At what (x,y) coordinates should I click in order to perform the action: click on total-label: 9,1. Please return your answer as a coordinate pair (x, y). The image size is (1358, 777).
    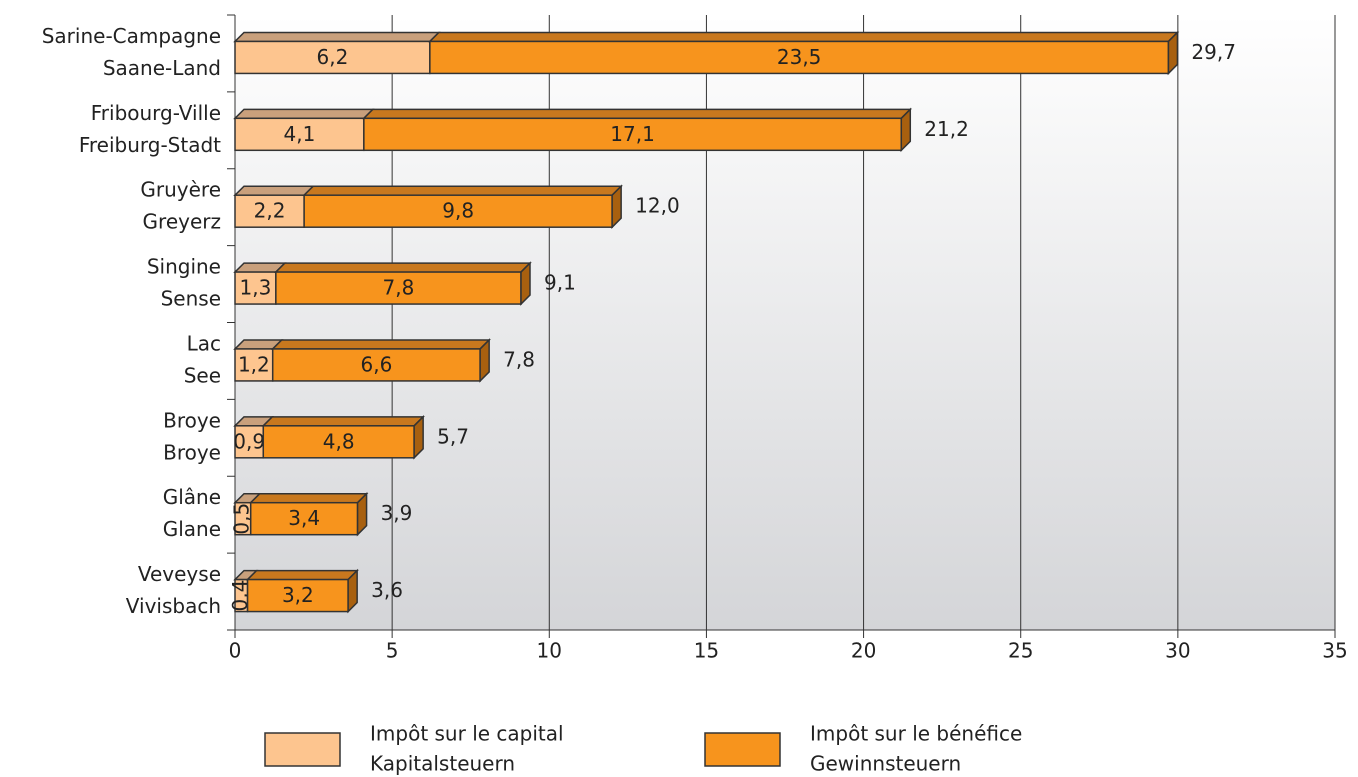
    Looking at the image, I should click on (560, 283).